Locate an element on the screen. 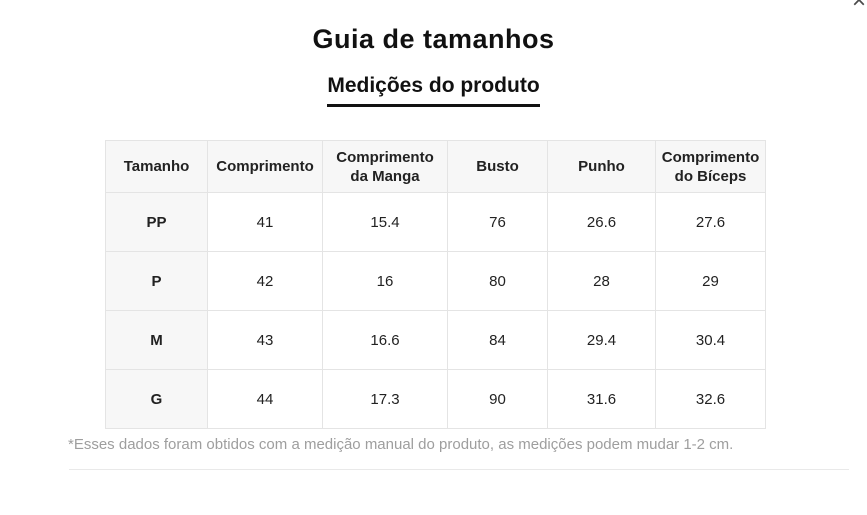 Image resolution: width=867 pixels, height=515 pixels. value-cell: 29 is located at coordinates (710, 281).